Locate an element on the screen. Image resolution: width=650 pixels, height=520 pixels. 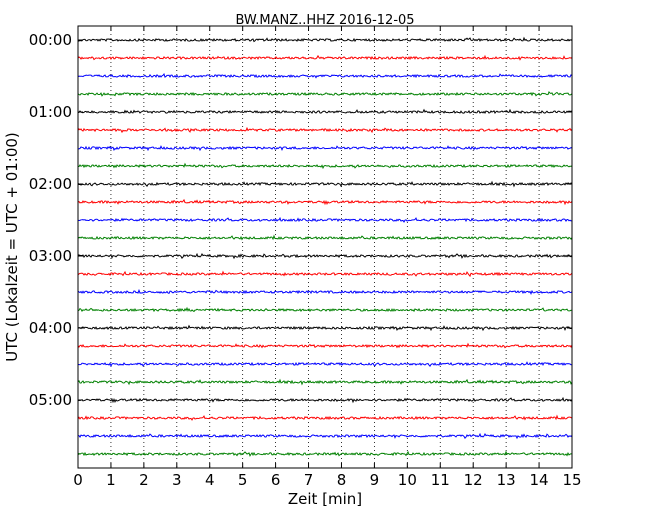
y-tick-label: 01:00 is located at coordinates (50, 112).